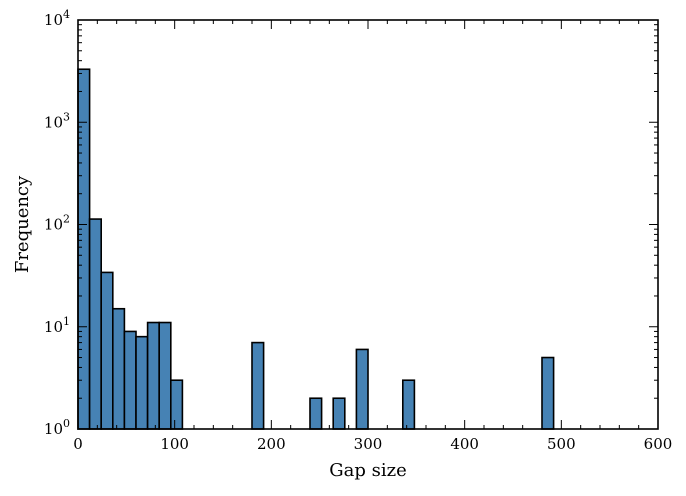 This screenshot has width=686, height=496. What do you see at coordinates (66, 116) in the screenshot?
I see `y-tick-exponent: 3` at bounding box center [66, 116].